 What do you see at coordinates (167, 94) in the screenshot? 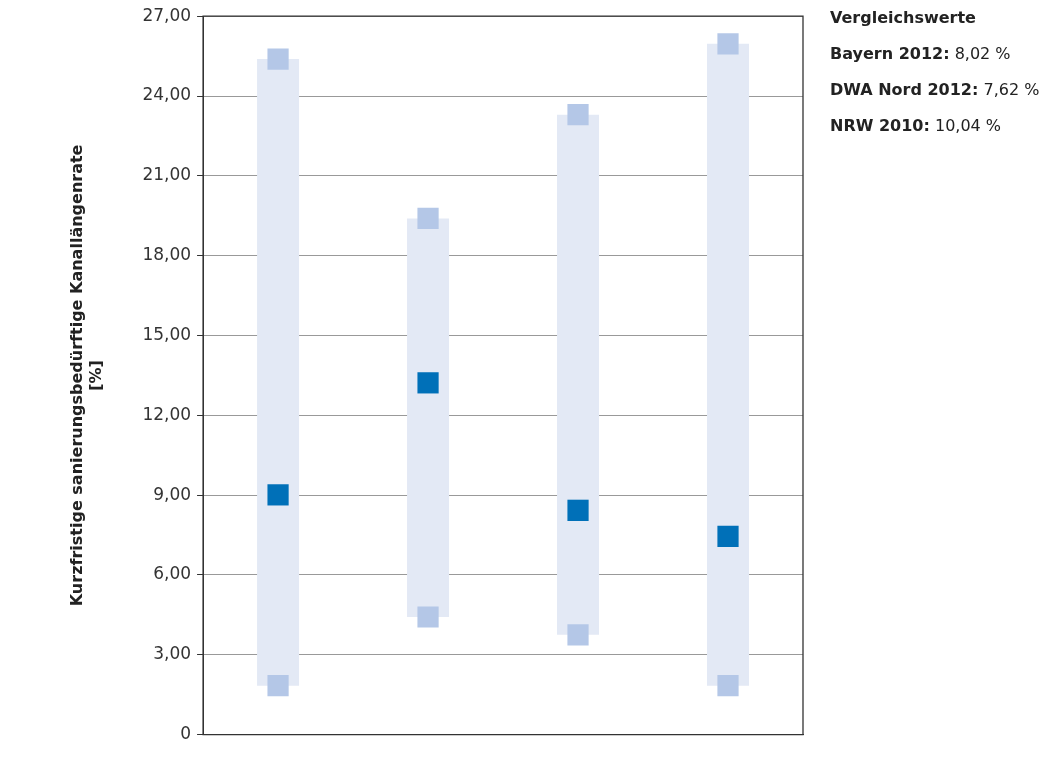
I see `y-tick-label: 24,00` at bounding box center [167, 94].